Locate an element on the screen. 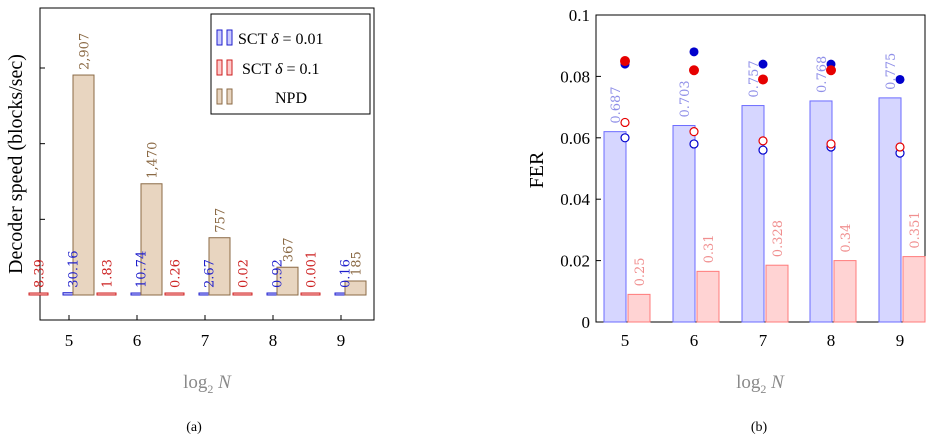 This screenshot has width=939, height=441. x-axis-label-b: log2 N is located at coordinates (760, 384).